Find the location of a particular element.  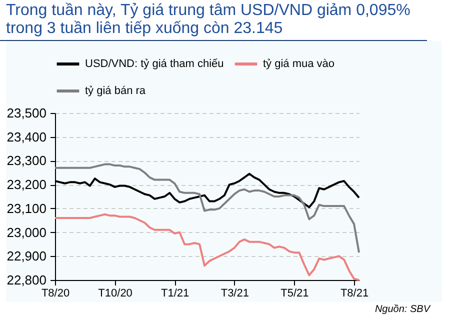

y-tick-label: 23,200 is located at coordinates (26, 184).